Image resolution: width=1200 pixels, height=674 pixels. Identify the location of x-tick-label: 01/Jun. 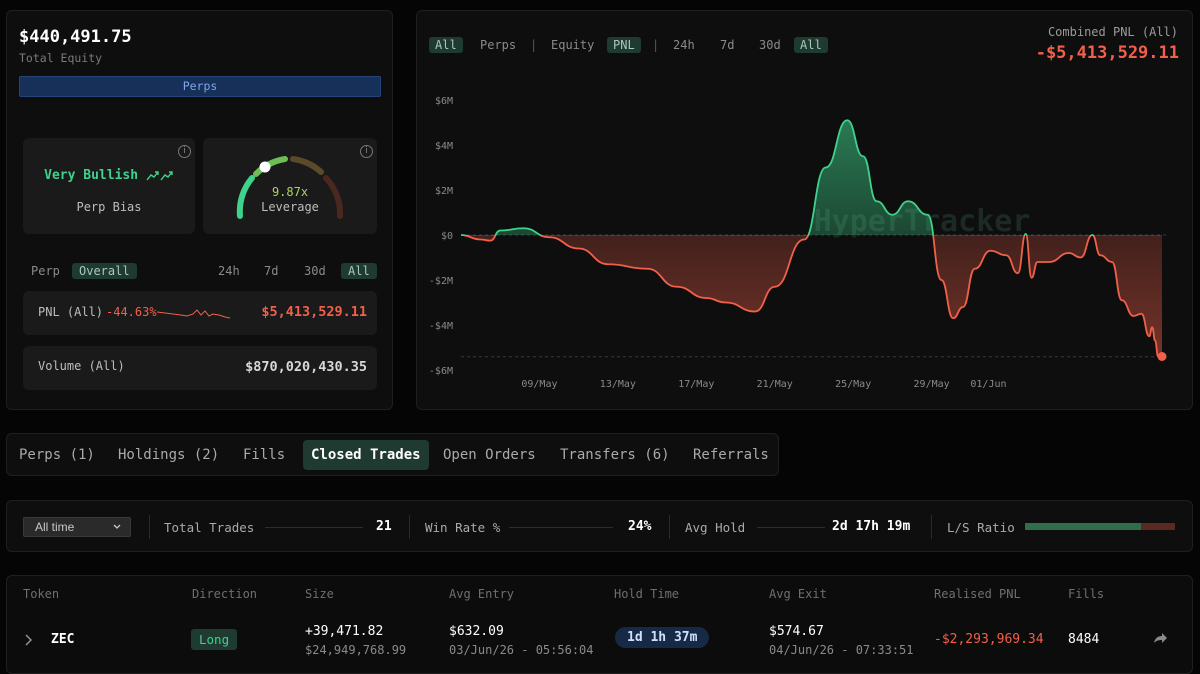
(988, 384).